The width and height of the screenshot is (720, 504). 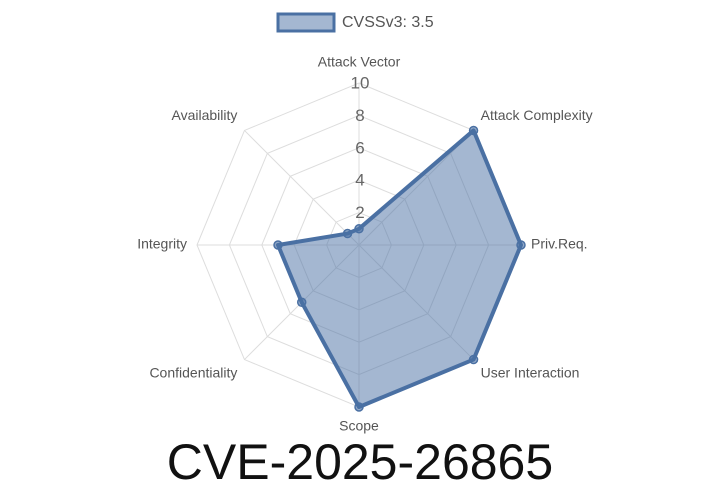 What do you see at coordinates (359, 147) in the screenshot?
I see `tick-label: 6` at bounding box center [359, 147].